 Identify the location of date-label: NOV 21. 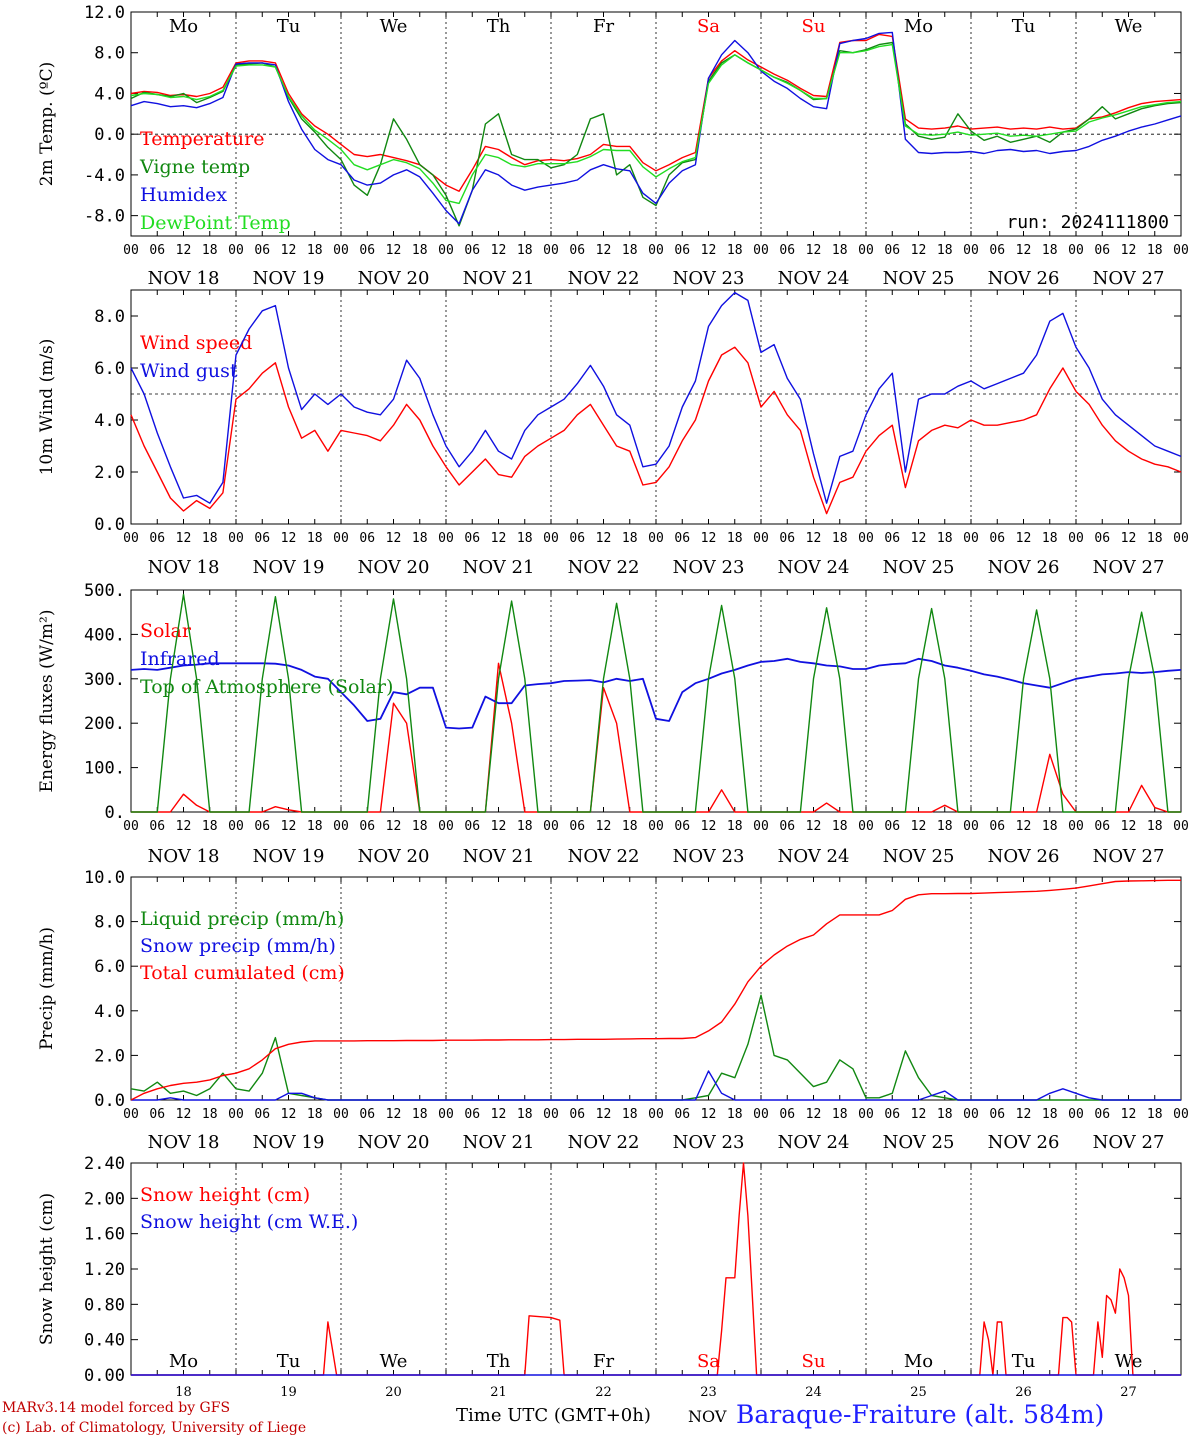
(499, 567).